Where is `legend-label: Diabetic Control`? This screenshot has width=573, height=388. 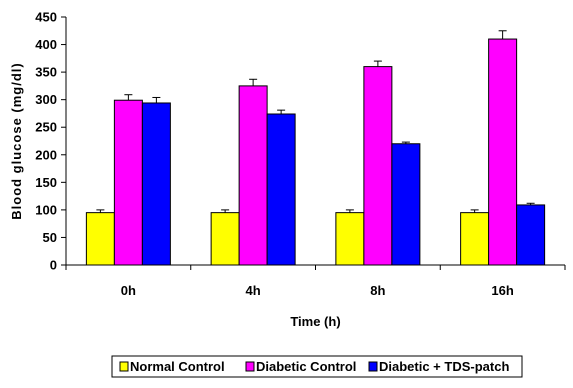
legend-label: Diabetic Control is located at coordinates (306, 366).